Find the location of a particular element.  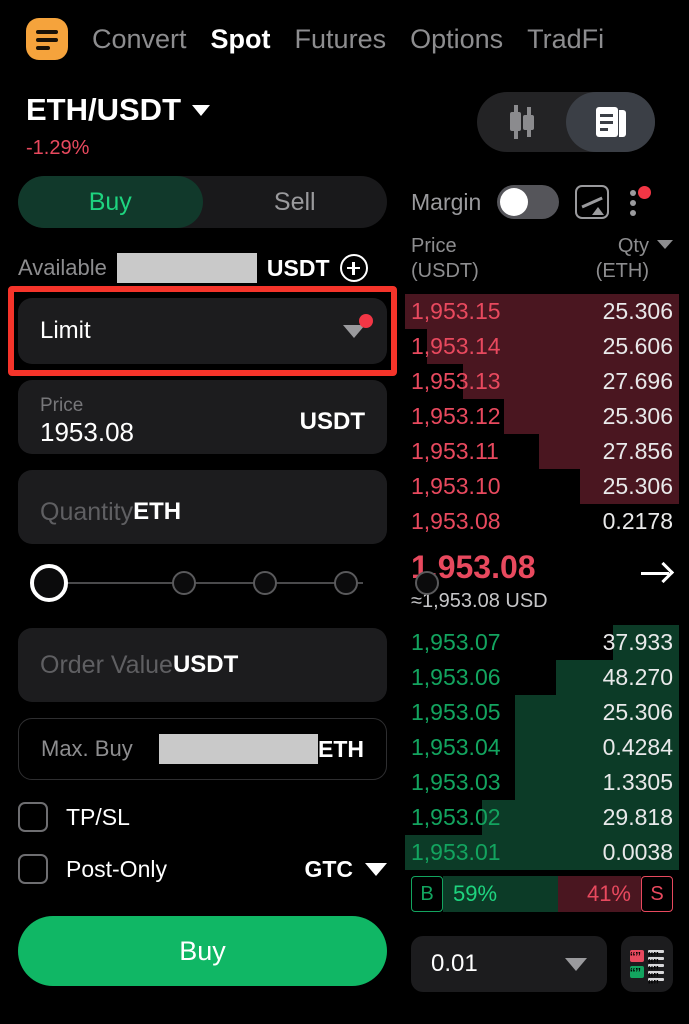

tpsl-row: TP/SL is located at coordinates (202, 817).